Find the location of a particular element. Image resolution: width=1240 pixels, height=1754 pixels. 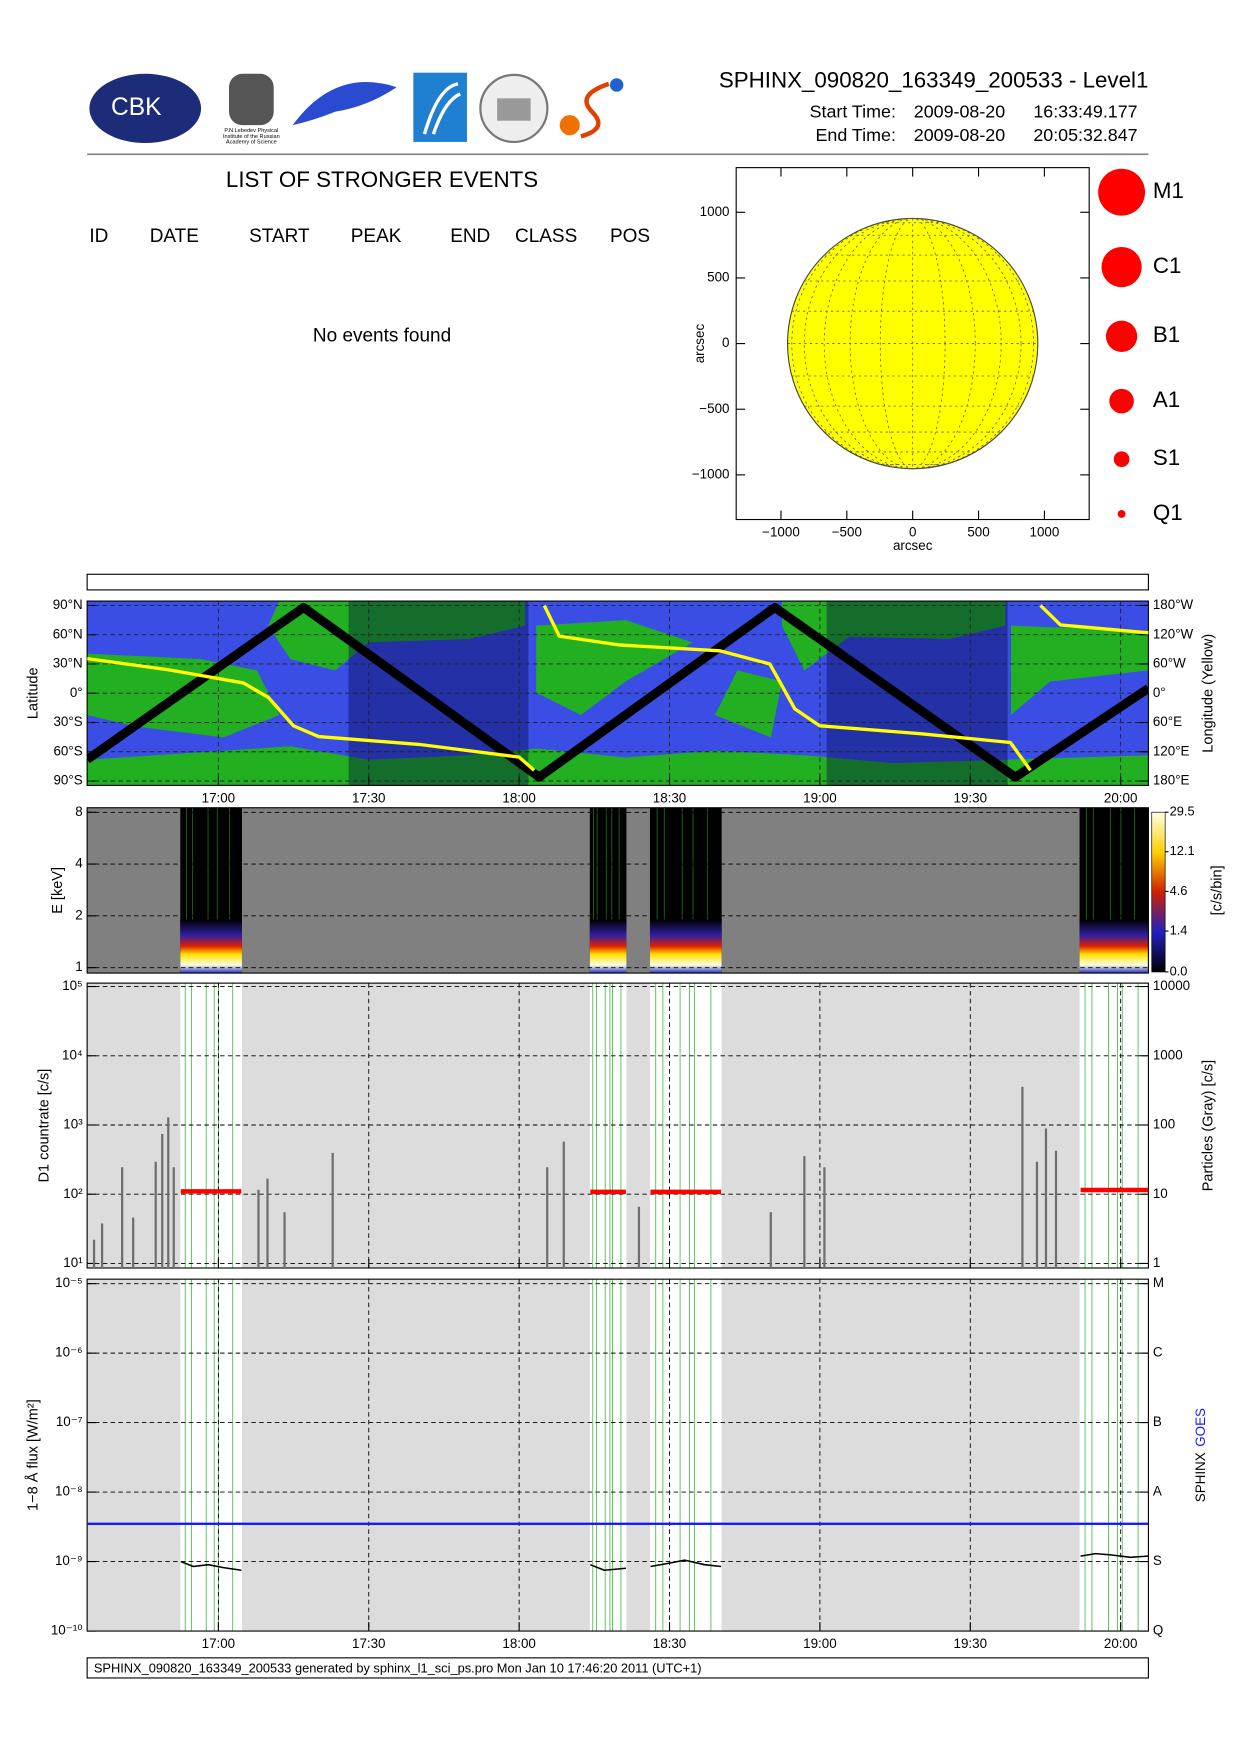

sun-grid is located at coordinates (912, 344).